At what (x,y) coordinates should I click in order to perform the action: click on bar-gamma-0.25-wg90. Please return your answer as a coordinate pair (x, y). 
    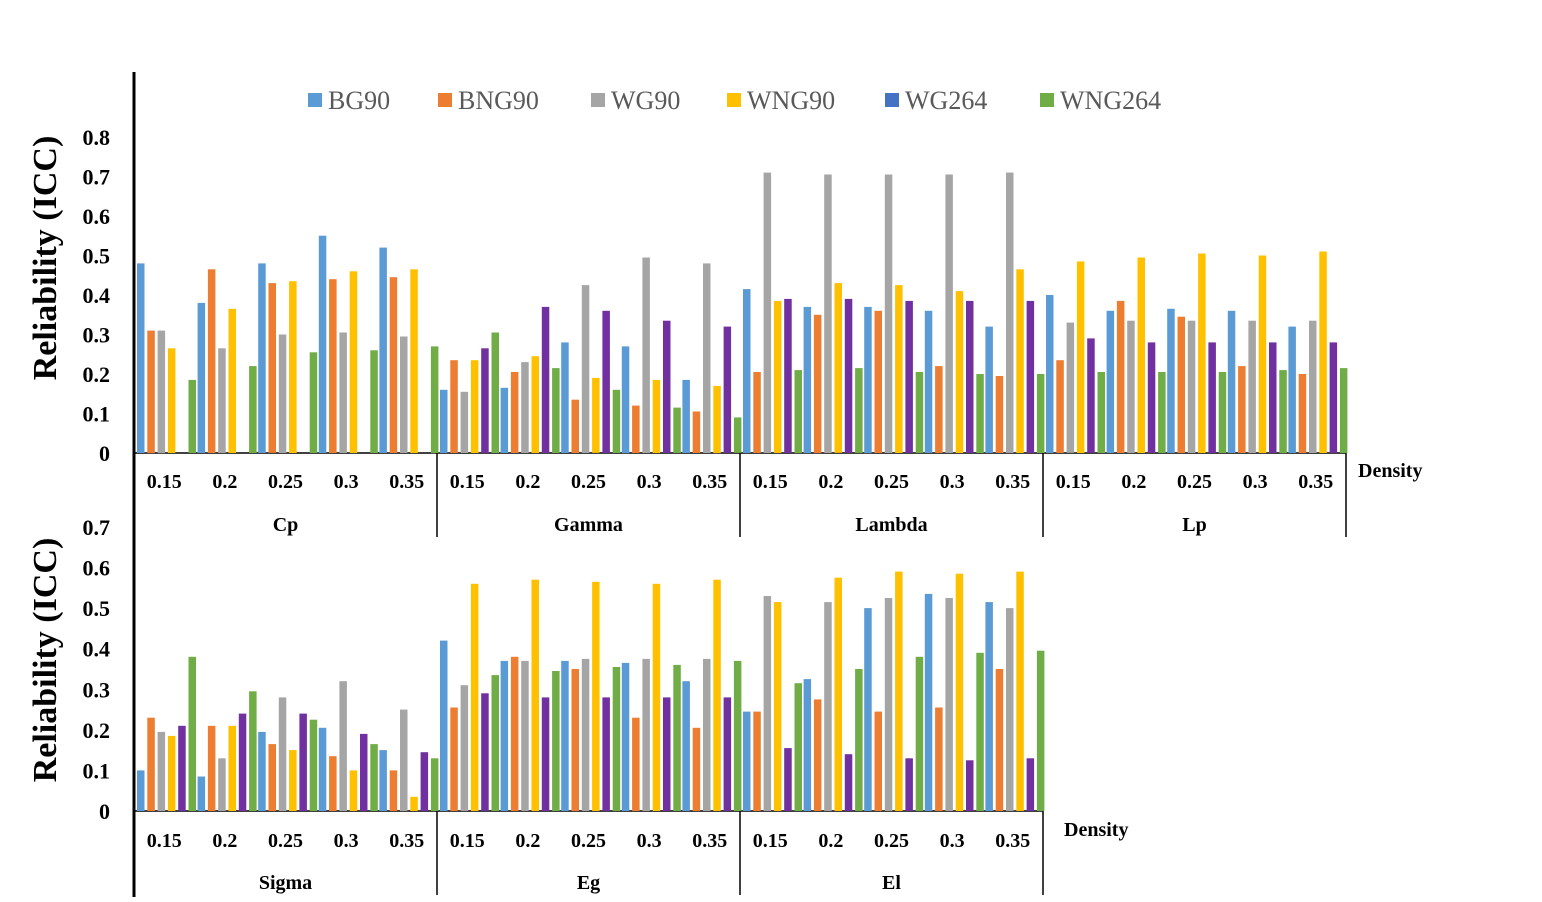
    Looking at the image, I should click on (585, 369).